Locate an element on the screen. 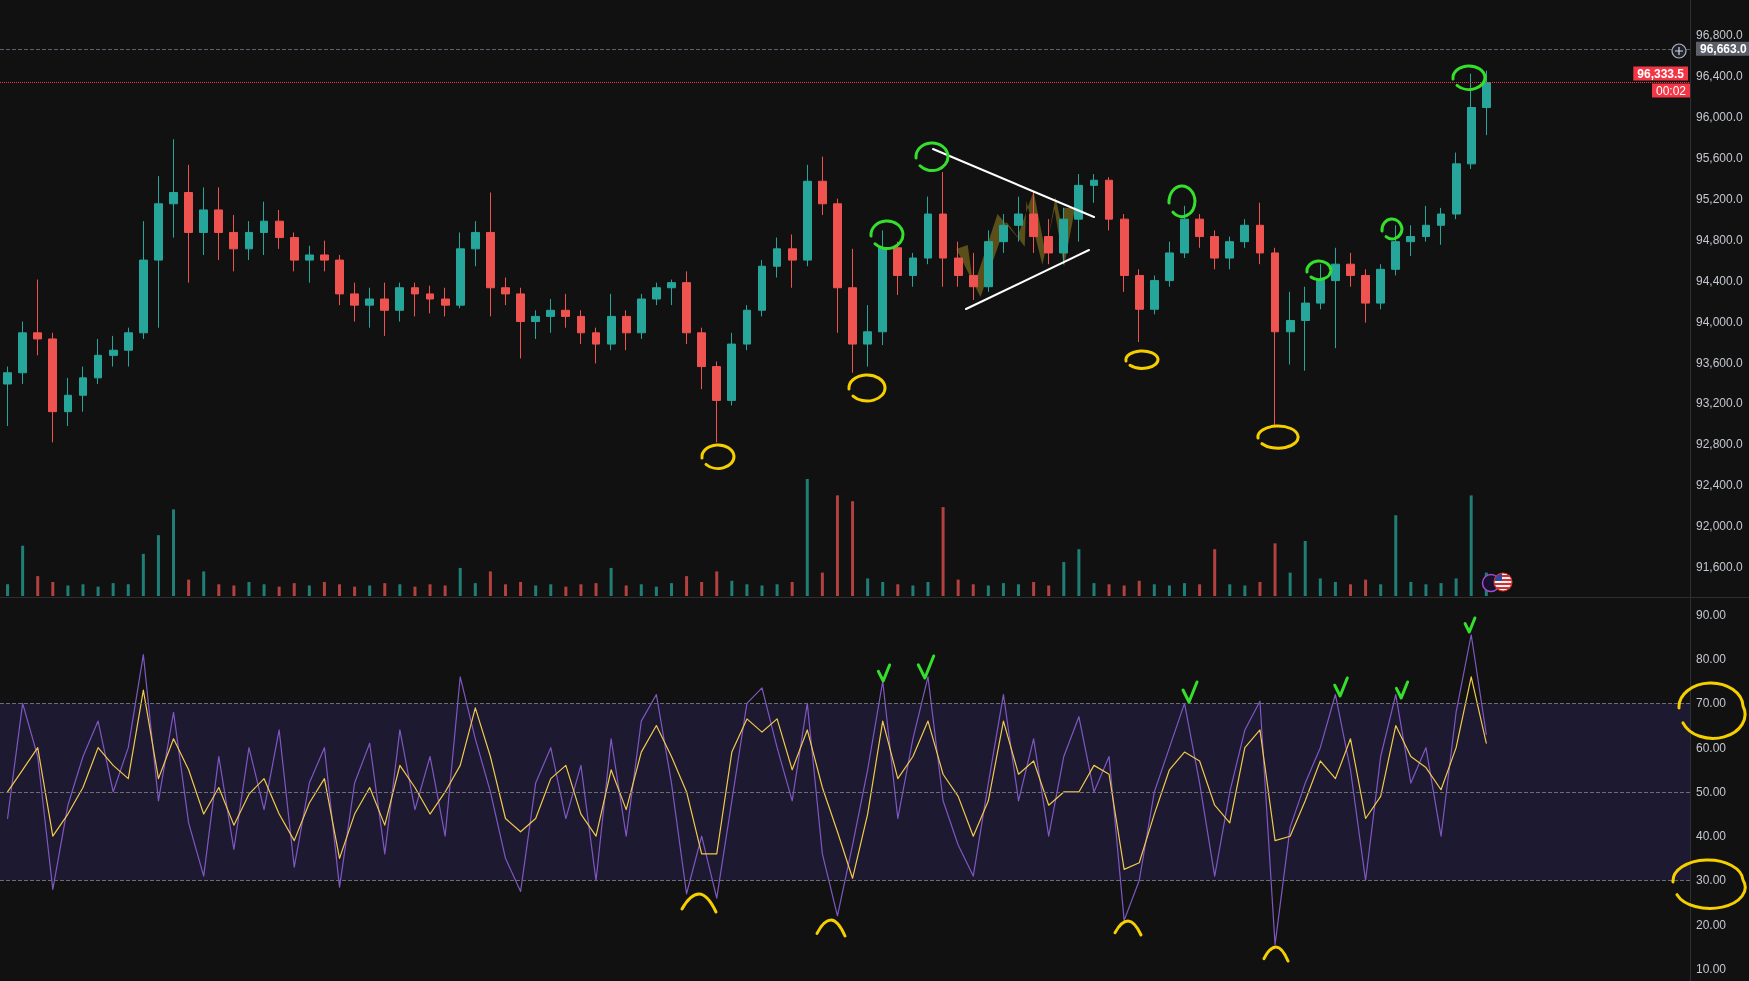 This screenshot has height=981, width=1749. y-tick-label: 96,400.0 is located at coordinates (1720, 75).